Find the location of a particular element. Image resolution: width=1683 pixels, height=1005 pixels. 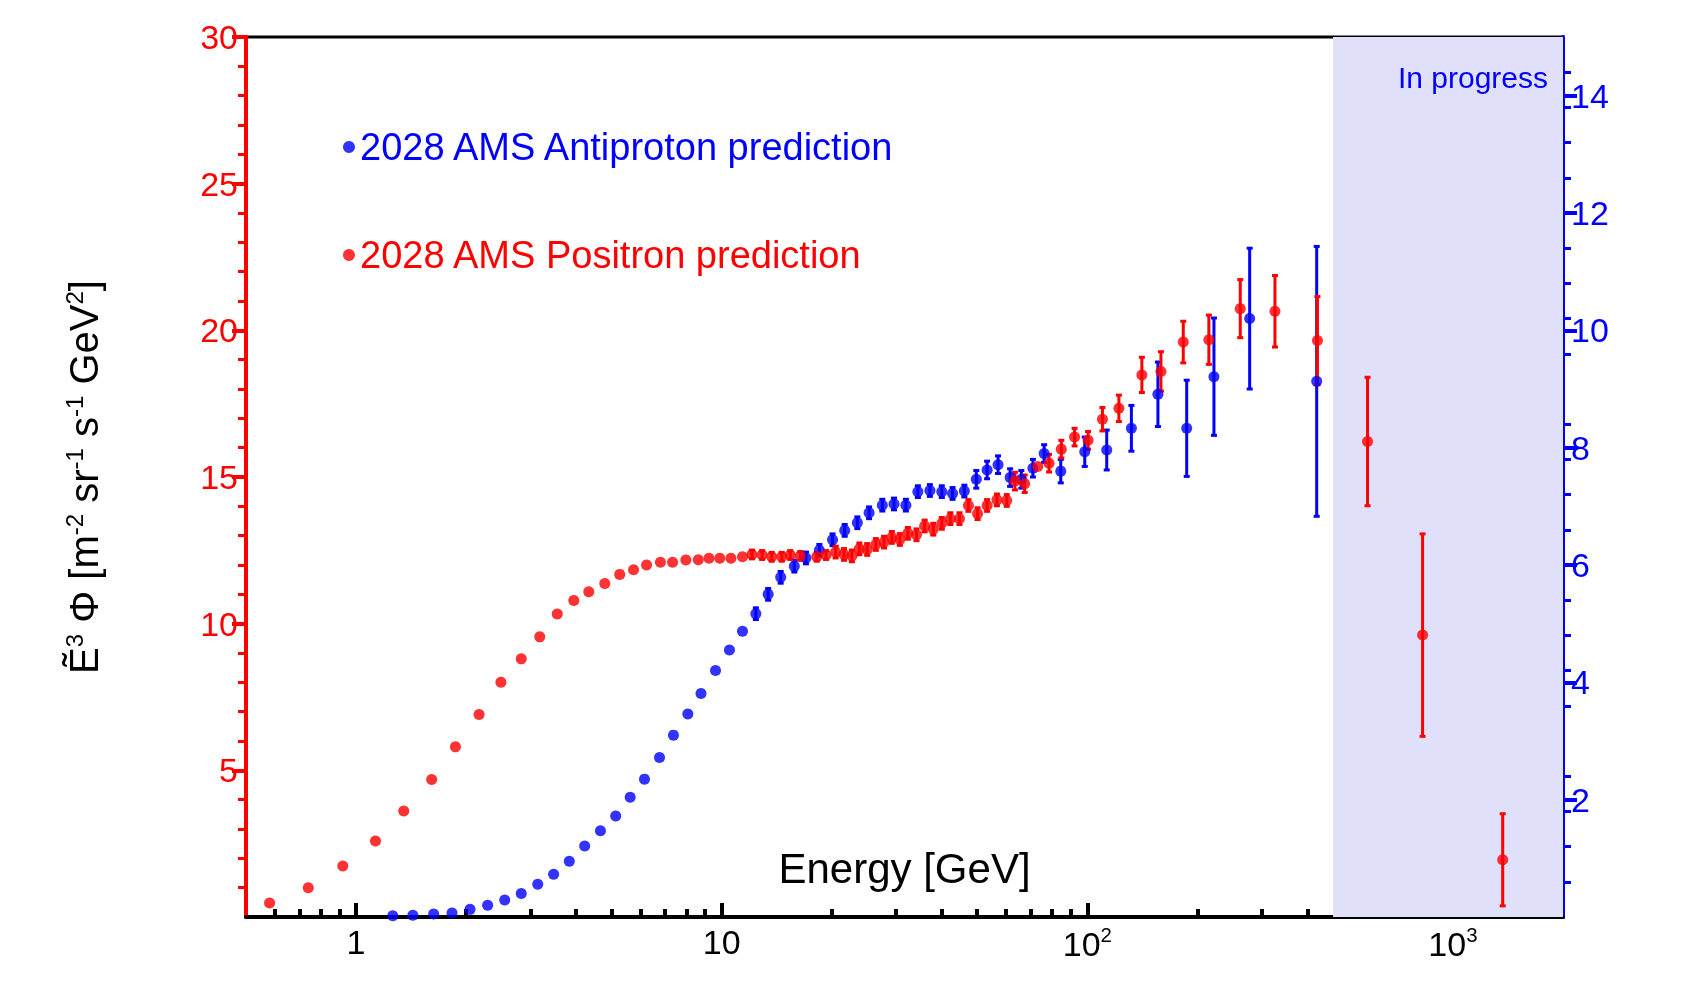

x-axis-title: Energy [GeV] is located at coordinates (904, 868).